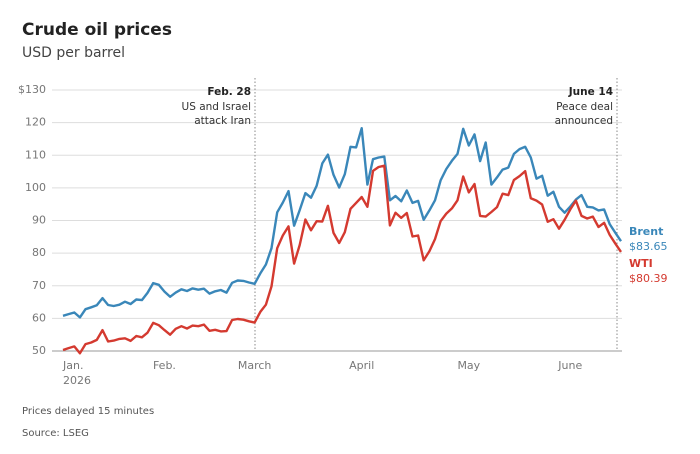  Describe the element at coordinates (216, 107) in the screenshot. I see `annotation-text: US and Israel` at that location.